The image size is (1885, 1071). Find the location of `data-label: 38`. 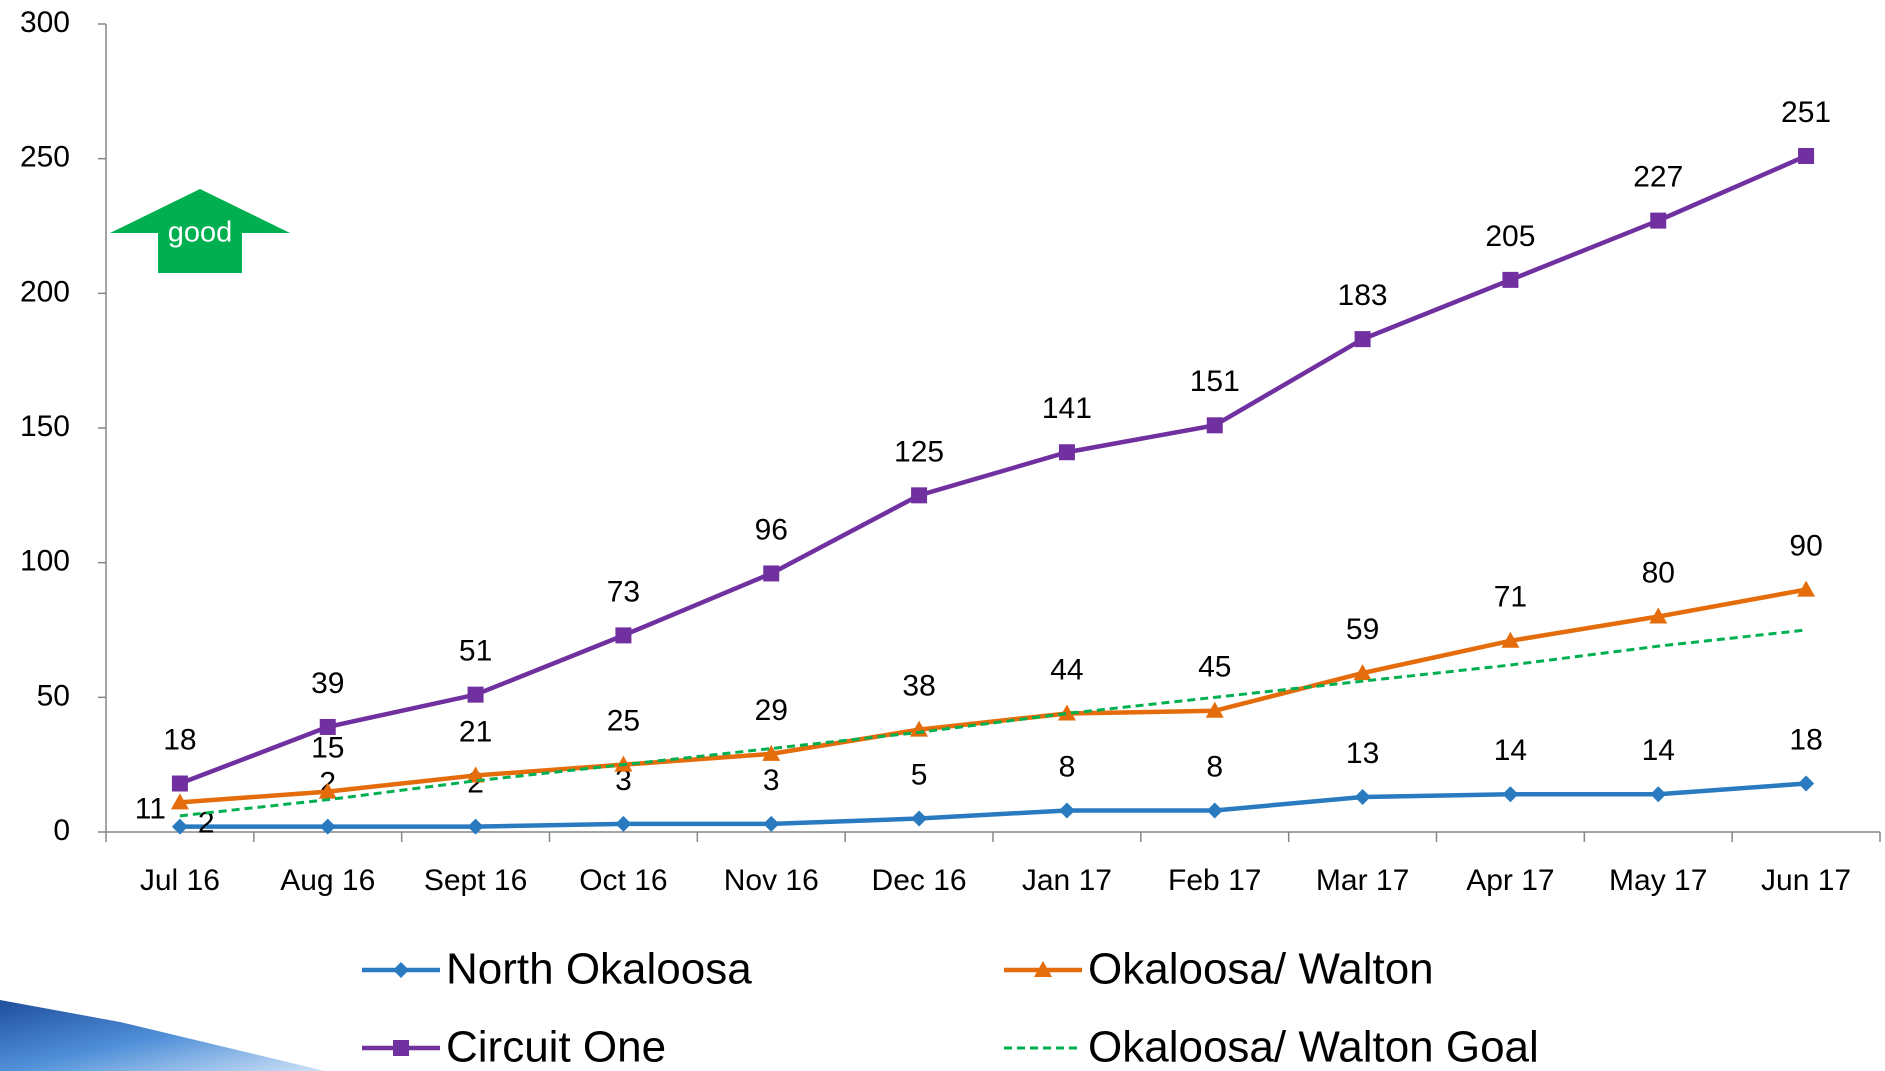

data-label: 38 is located at coordinates (918, 686).